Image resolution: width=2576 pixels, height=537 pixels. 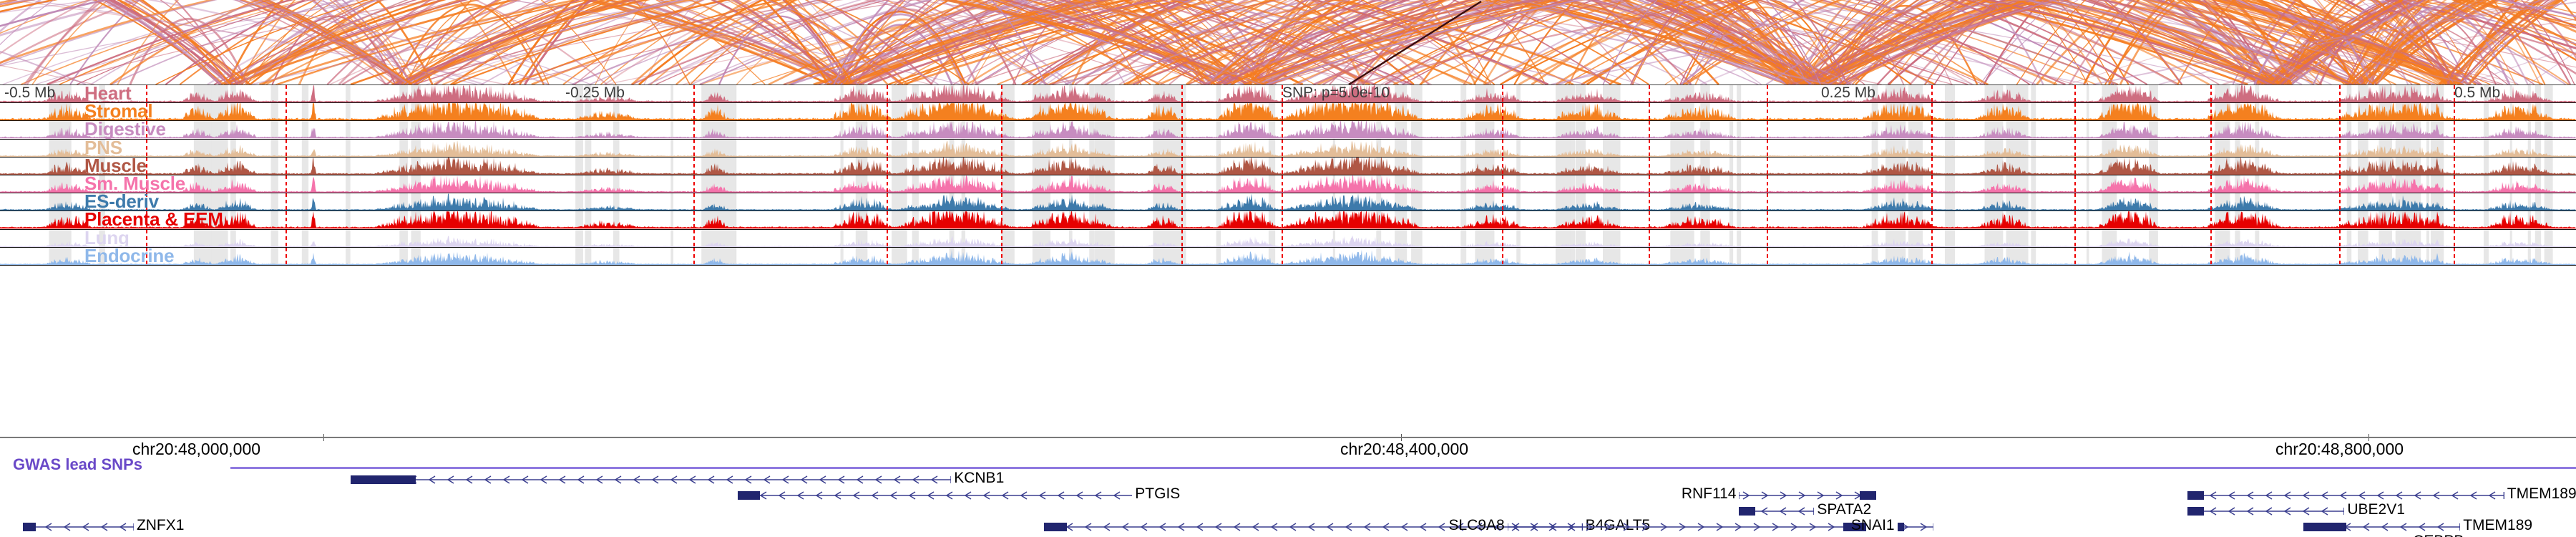 I want to click on coordinate-label: chr20:48,000,000, so click(x=196, y=449).